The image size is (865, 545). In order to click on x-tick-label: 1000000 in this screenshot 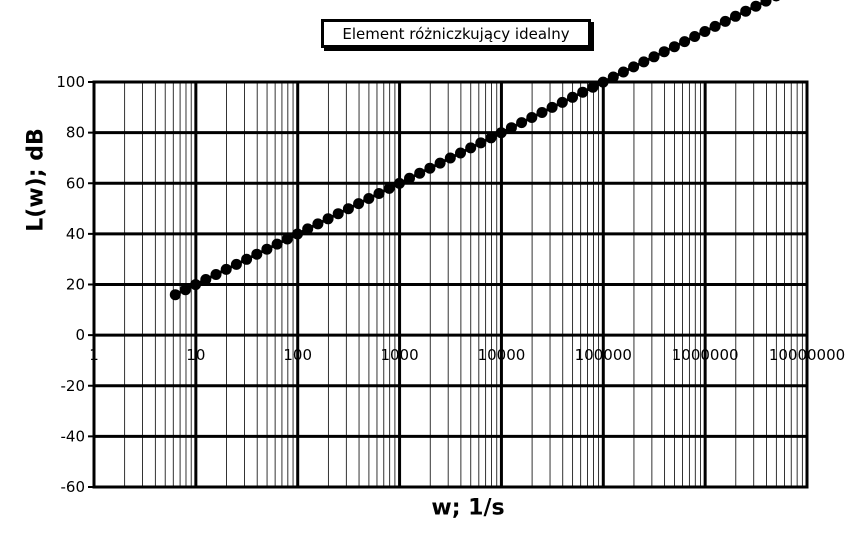, I will do `click(705, 355)`.